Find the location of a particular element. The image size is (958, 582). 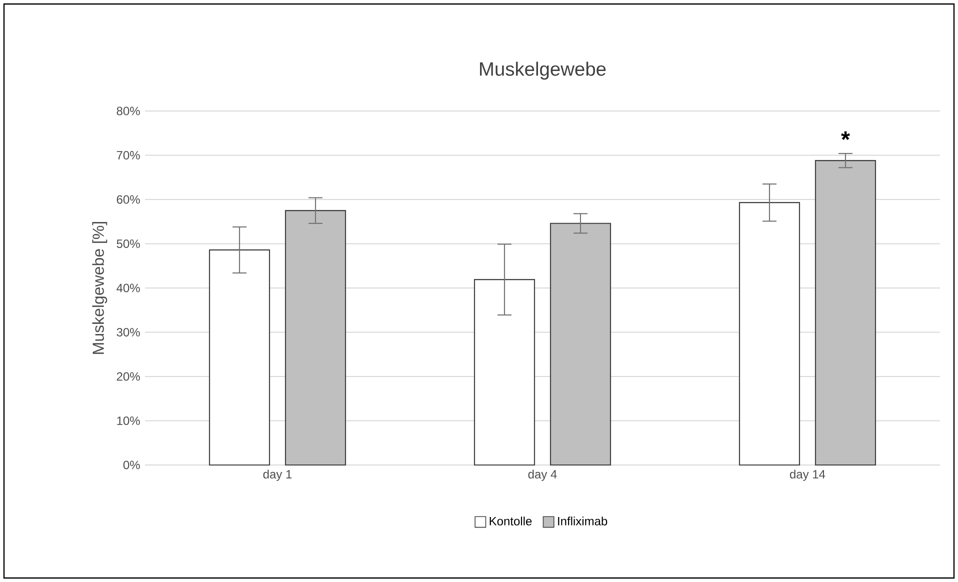

x-tick-label: day 4 is located at coordinates (542, 475).